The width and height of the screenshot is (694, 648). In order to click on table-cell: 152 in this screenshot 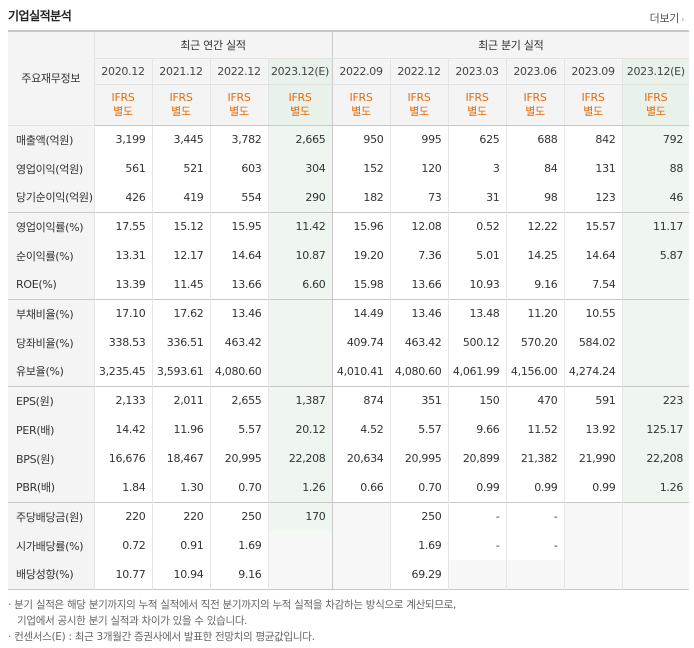, I will do `click(361, 168)`.